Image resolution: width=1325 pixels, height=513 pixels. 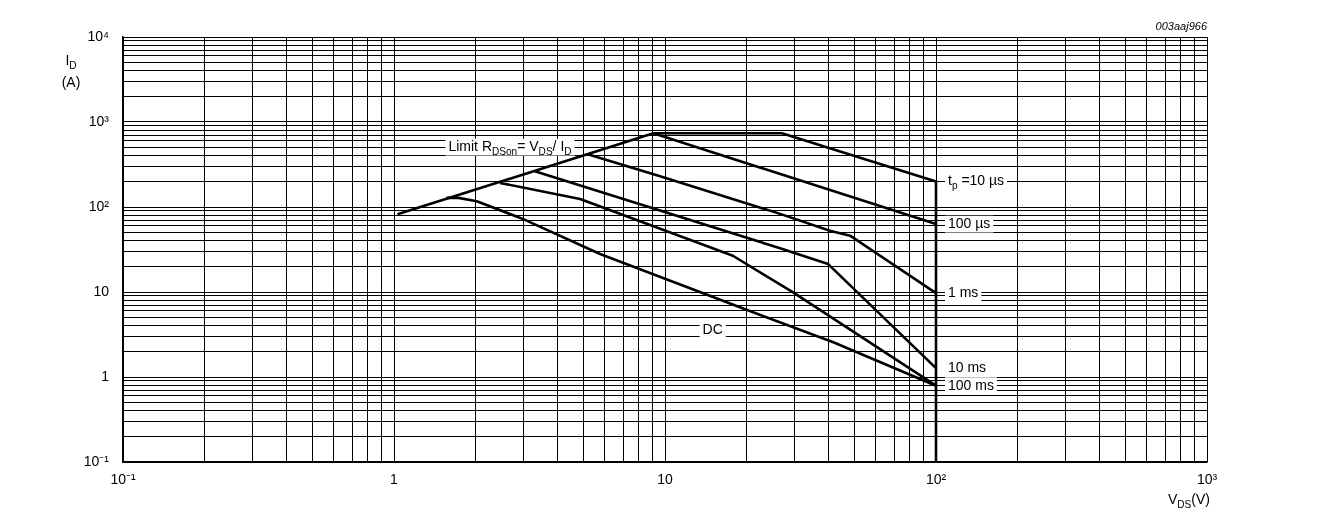 What do you see at coordinates (123, 479) in the screenshot?
I see `x-tick-label: 10⁻¹` at bounding box center [123, 479].